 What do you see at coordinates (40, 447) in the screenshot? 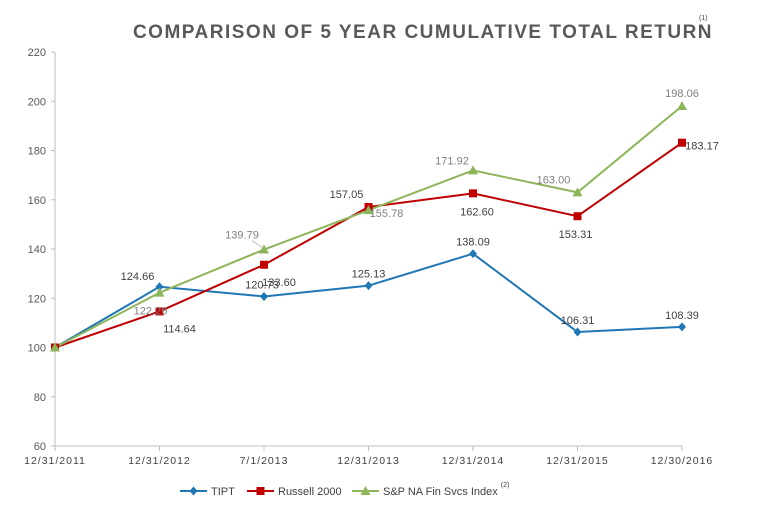
I see `y-tick-label: 60` at bounding box center [40, 447].